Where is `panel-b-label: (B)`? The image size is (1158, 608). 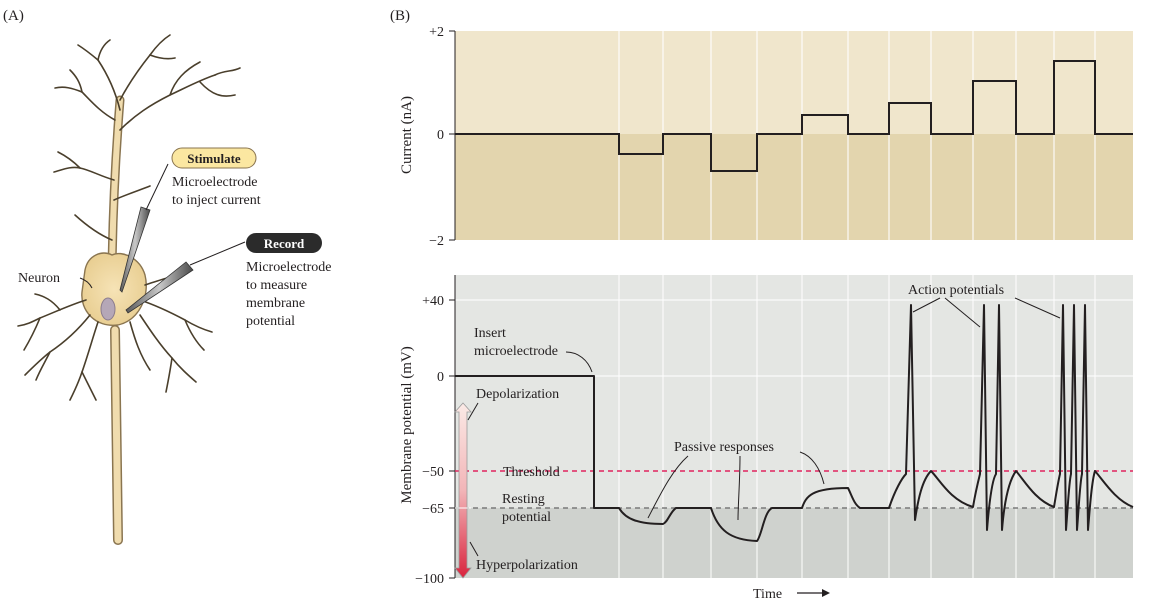
panel-b-label: (B) is located at coordinates (400, 16).